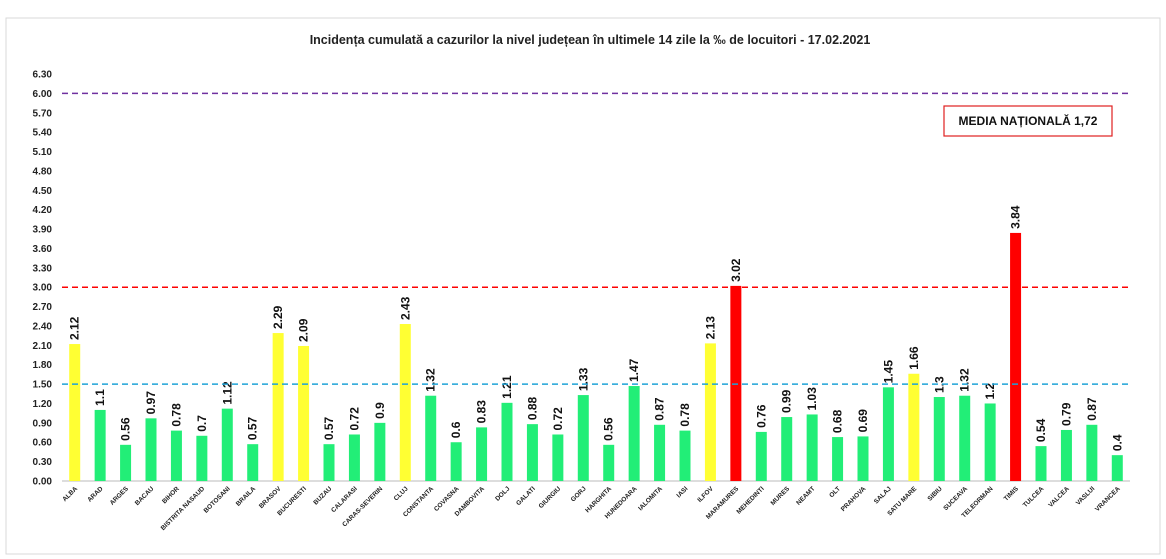  I want to click on value-label: 0.7, so click(202, 423).